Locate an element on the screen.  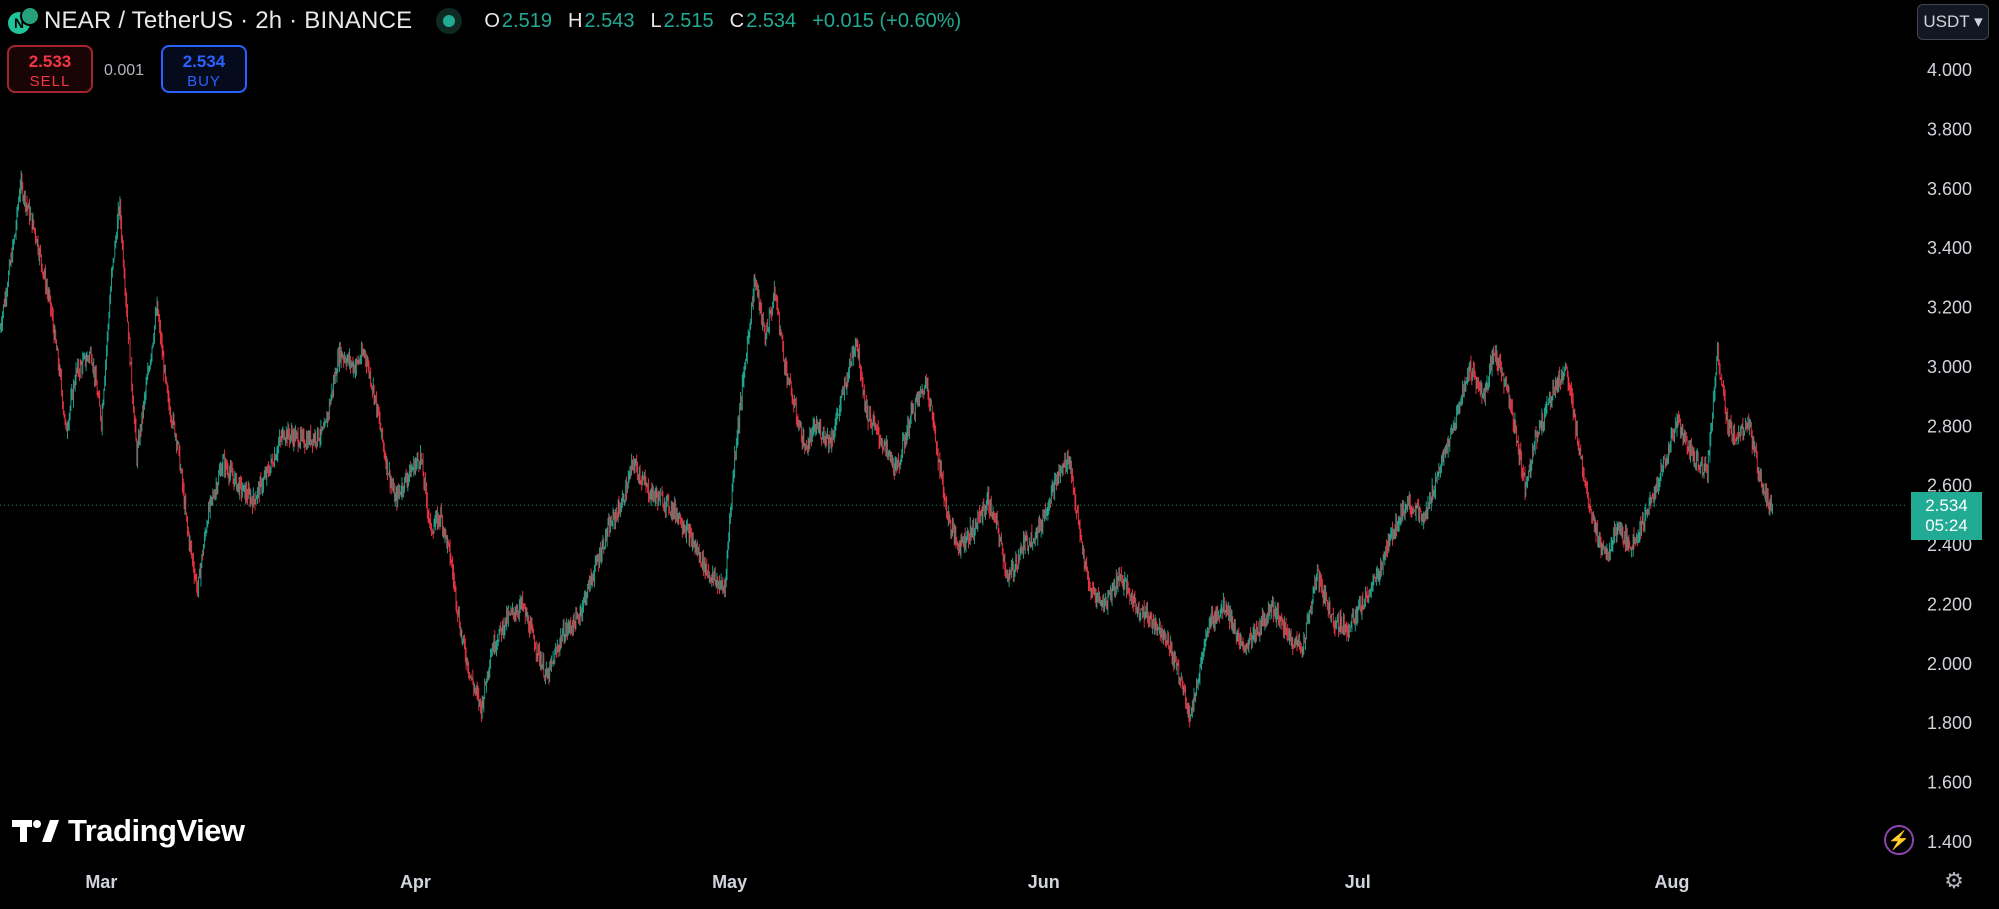
y-tick-label: 3.400 is located at coordinates (1949, 248).